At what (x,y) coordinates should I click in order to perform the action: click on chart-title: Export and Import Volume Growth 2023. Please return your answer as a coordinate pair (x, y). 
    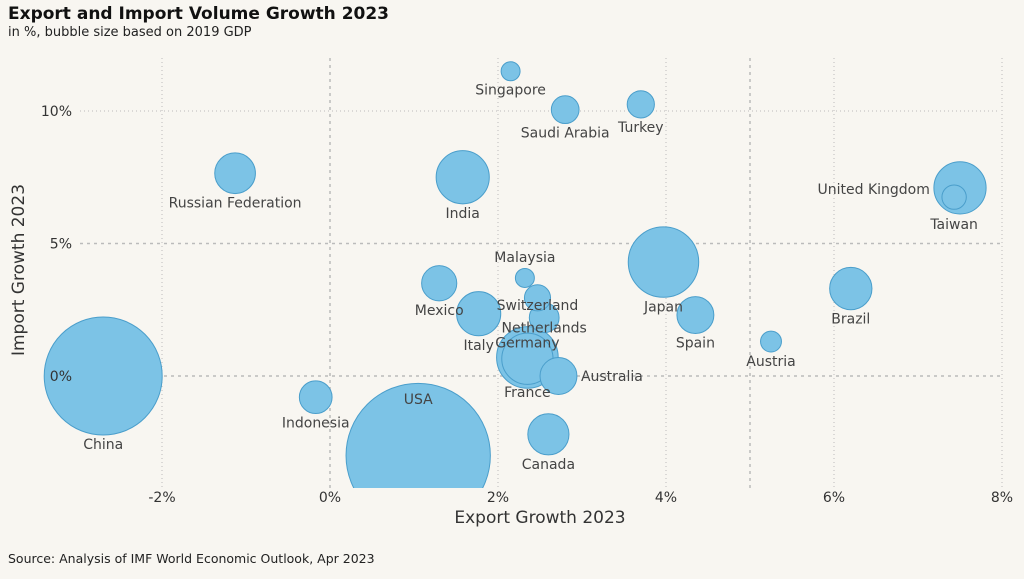
    Looking at the image, I should click on (199, 14).